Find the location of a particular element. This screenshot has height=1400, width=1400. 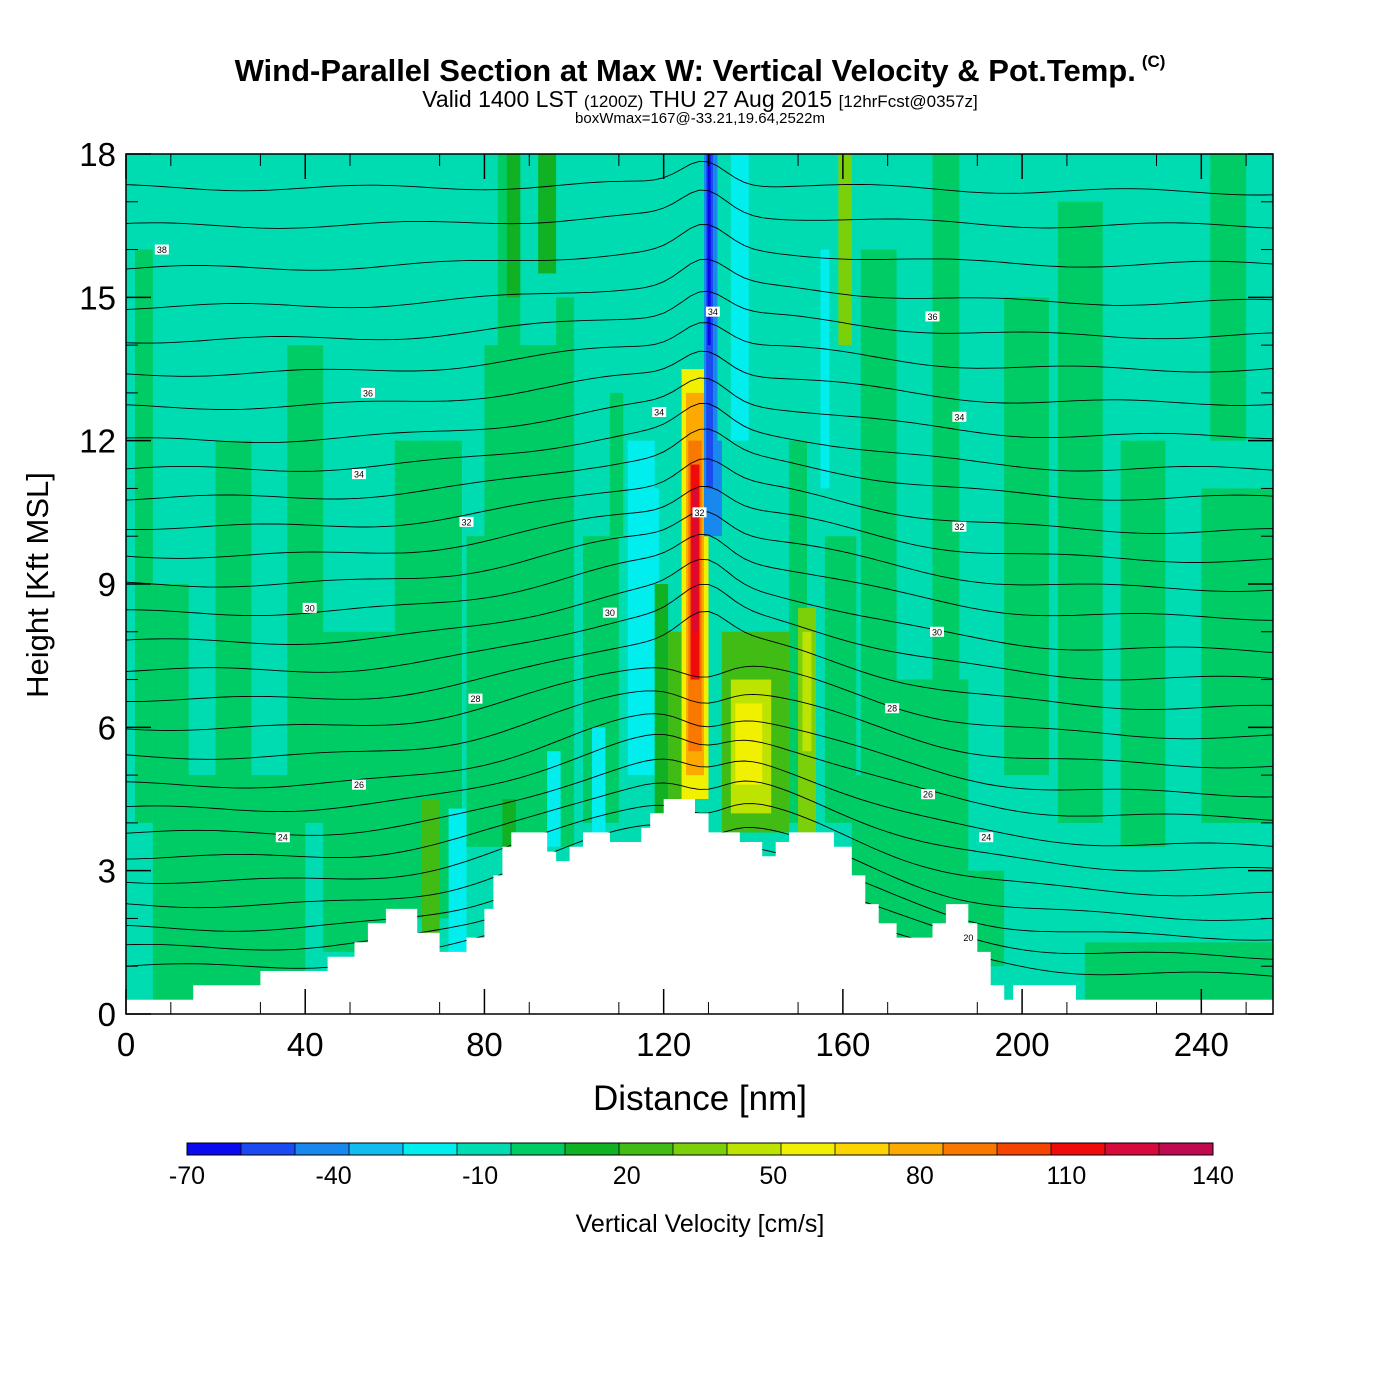

x-axis-label: Distance [nm] is located at coordinates (700, 1098).